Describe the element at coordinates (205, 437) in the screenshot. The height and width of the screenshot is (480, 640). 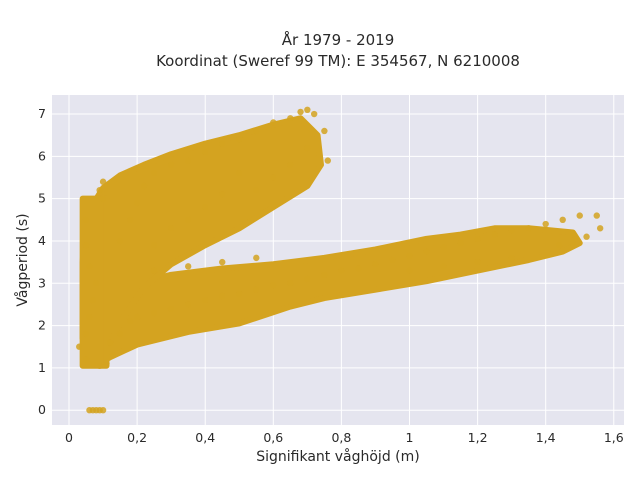
I see `x-tick-label: 0,4` at that location.